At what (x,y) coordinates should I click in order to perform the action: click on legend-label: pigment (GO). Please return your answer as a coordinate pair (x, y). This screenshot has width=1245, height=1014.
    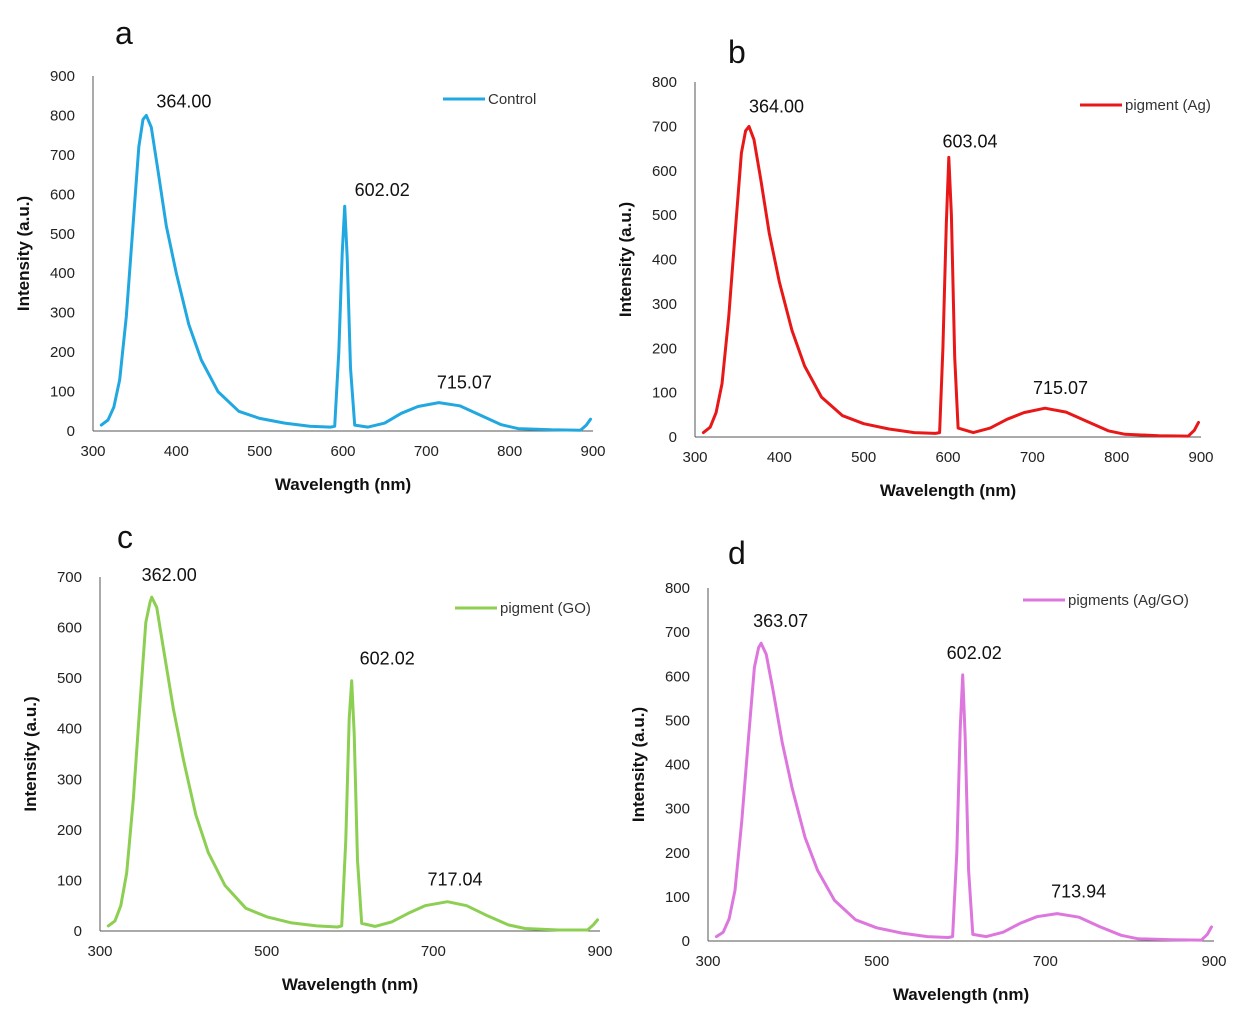
    Looking at the image, I should click on (545, 608).